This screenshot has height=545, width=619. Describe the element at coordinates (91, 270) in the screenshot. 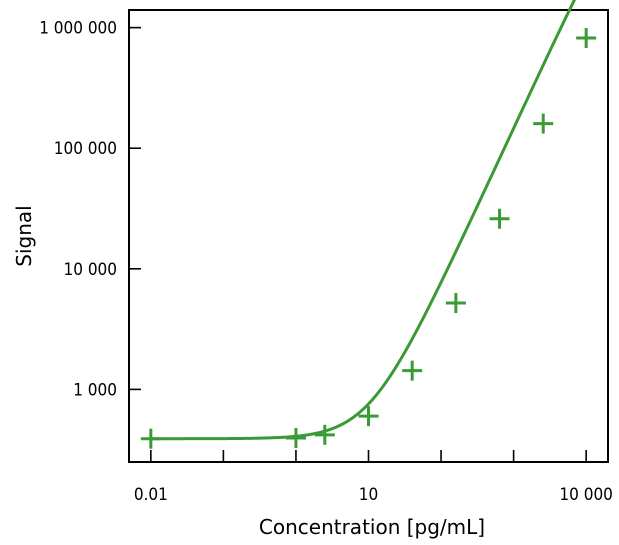

I see `y-tick-label: 10 000` at that location.